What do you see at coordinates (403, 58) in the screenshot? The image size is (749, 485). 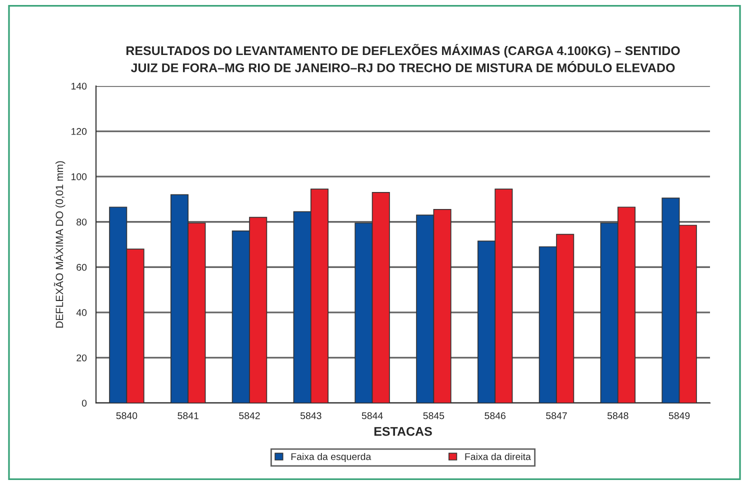 I see `chart-title: RESULTADOS DO LEVANTAMENTO DE DEFLEXÕES MÁXIMAS (CARGA 4.100KG) – SENTIDO JUIZ DE FORA–MG RIO DE JANEIRO–RJ DO TRECHO DE MISTURA DE MÓDULO ELEVADO` at bounding box center [403, 58].